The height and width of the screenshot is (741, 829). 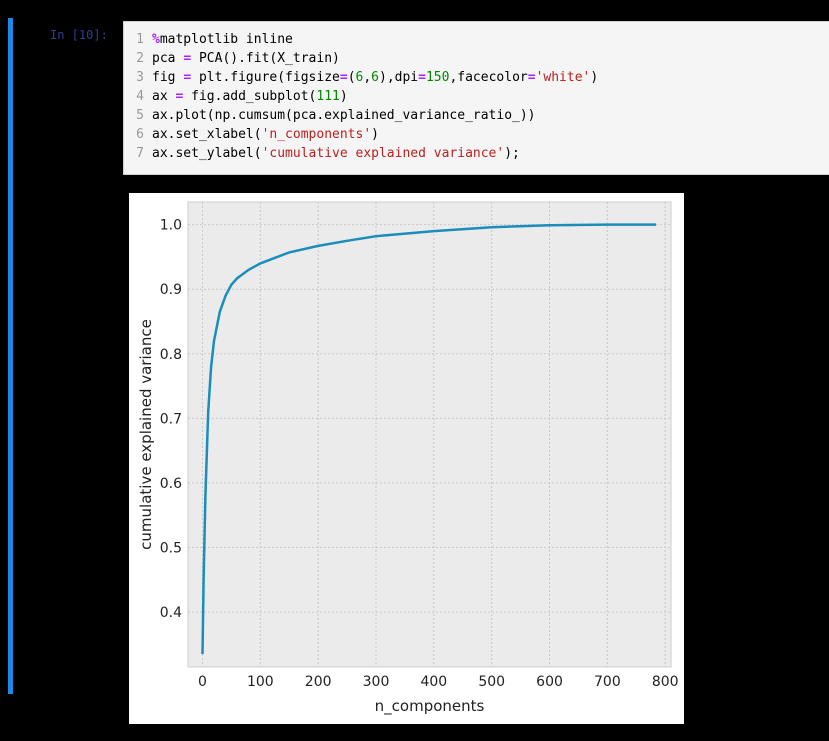 I want to click on code-token: ax.set_ylabel(, so click(x=207, y=153).